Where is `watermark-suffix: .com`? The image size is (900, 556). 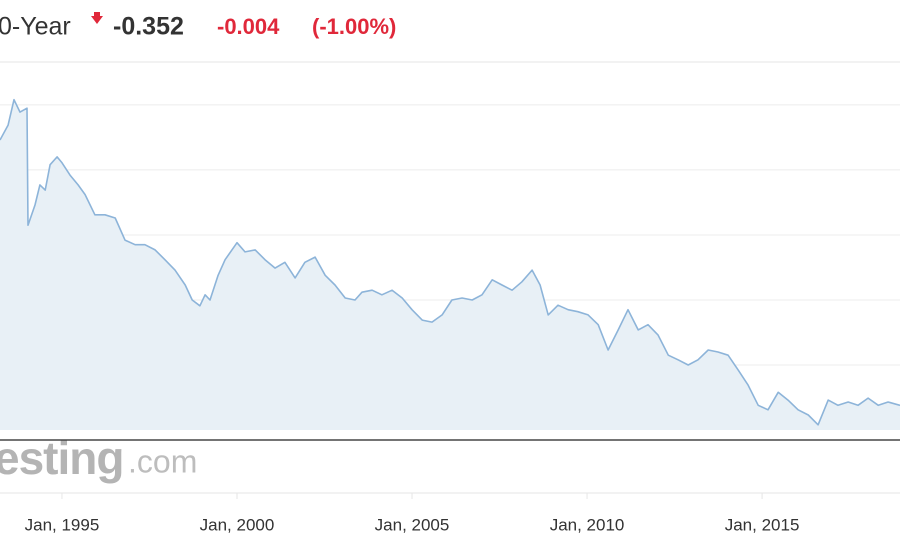
watermark-suffix: .com is located at coordinates (162, 461).